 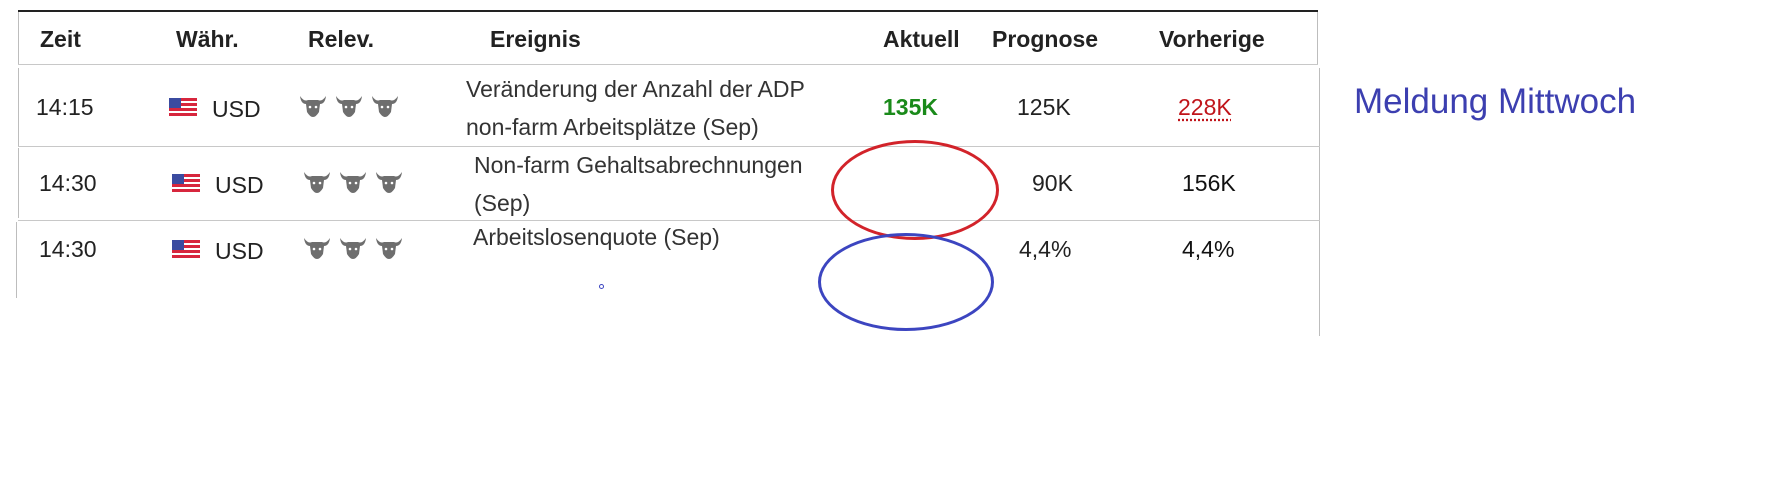 What do you see at coordinates (18, 38) in the screenshot?
I see `table-left-border` at bounding box center [18, 38].